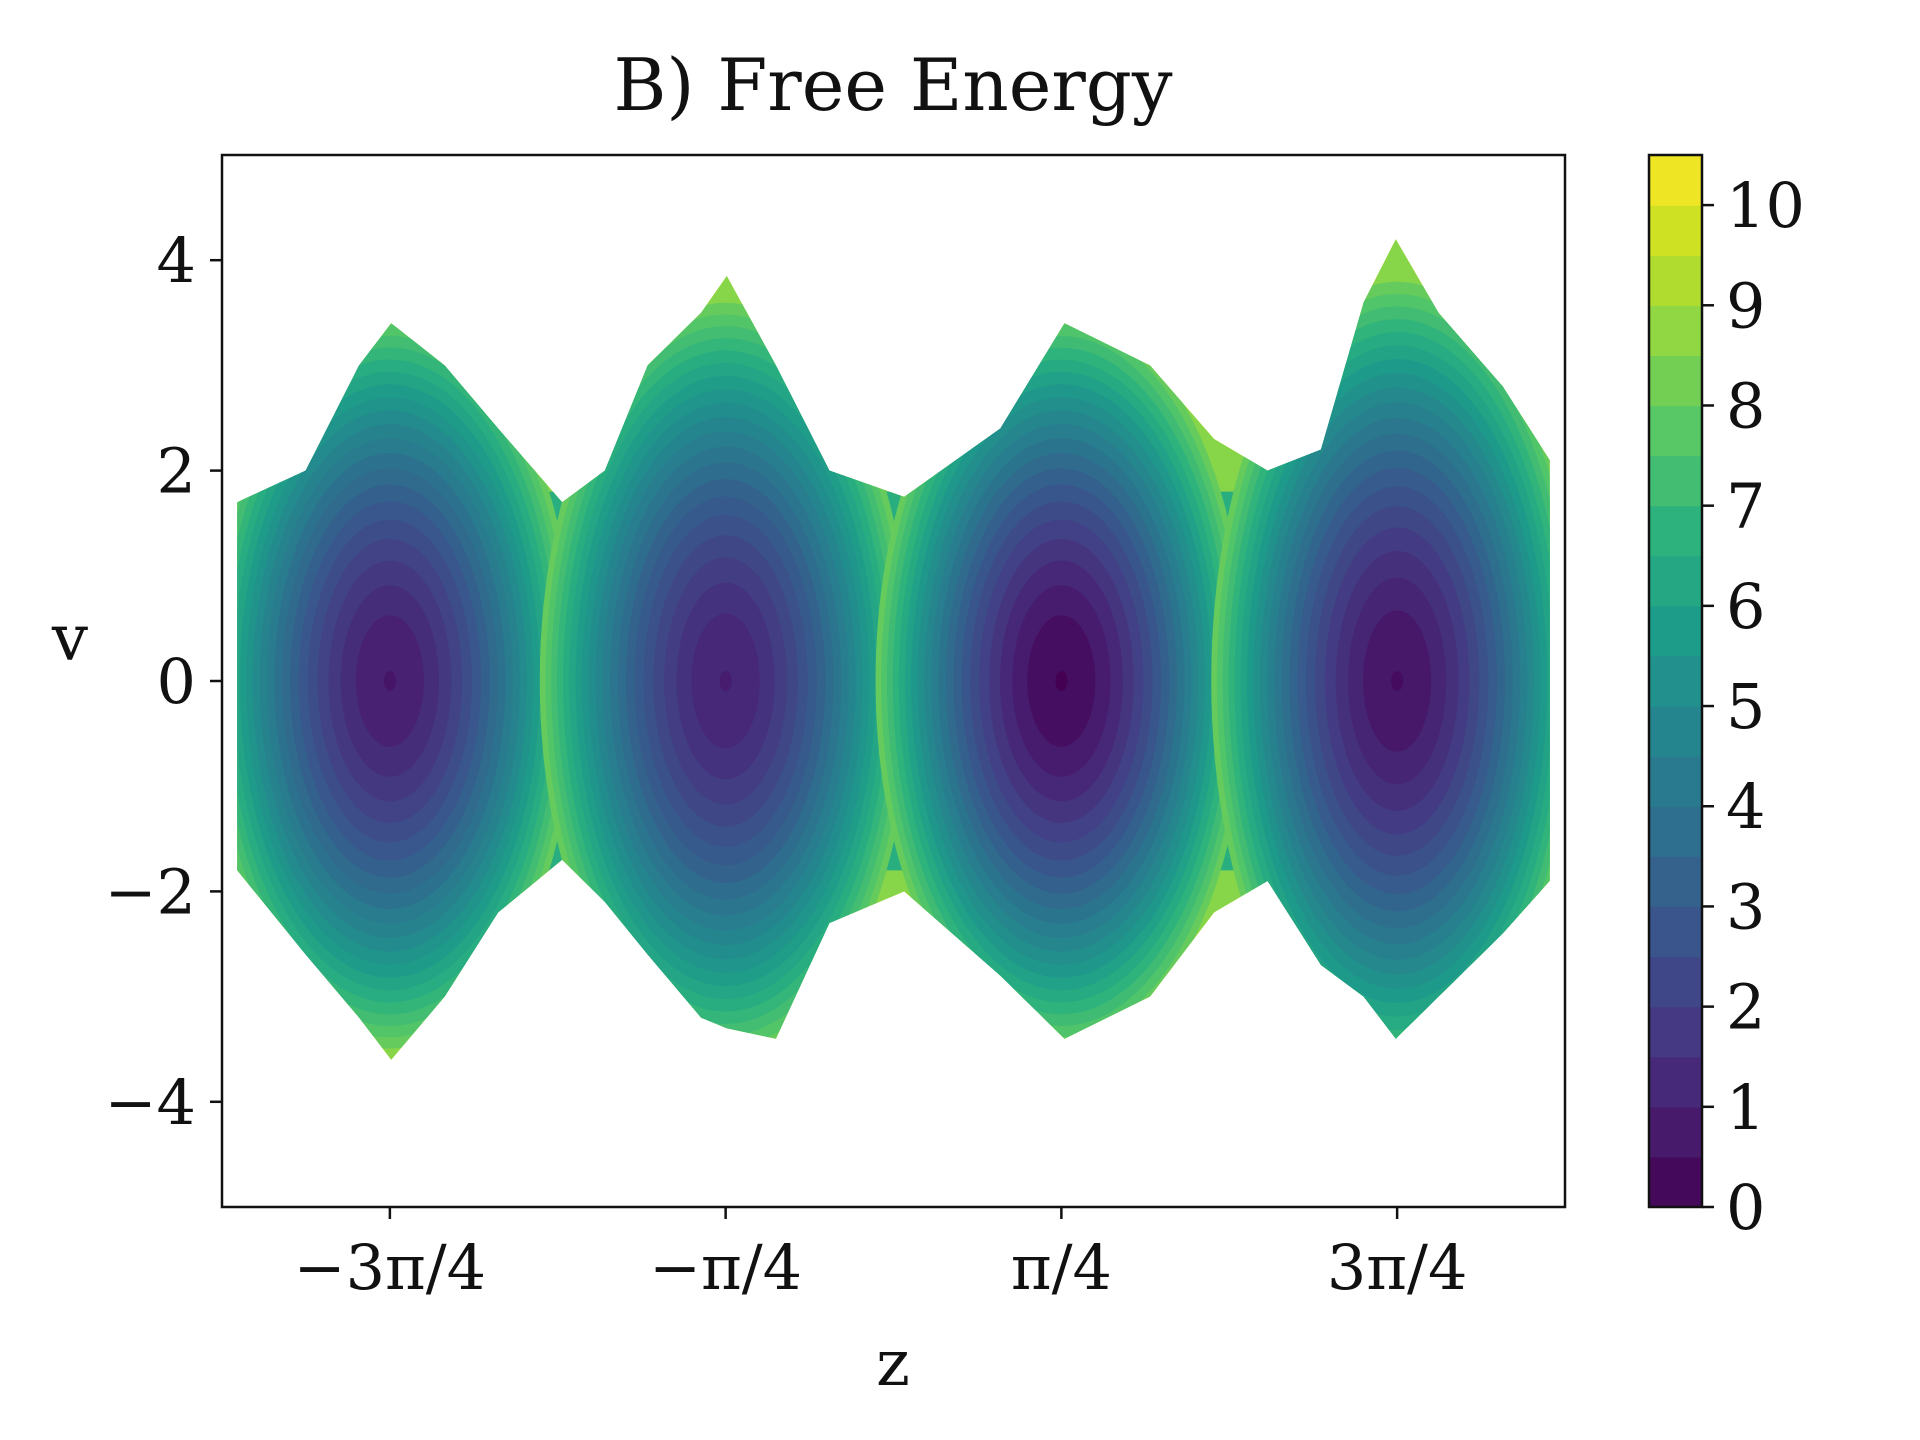 This screenshot has height=1440, width=1920. Describe the element at coordinates (1745, 405) in the screenshot. I see `colorbar-tick-label: 8` at that location.